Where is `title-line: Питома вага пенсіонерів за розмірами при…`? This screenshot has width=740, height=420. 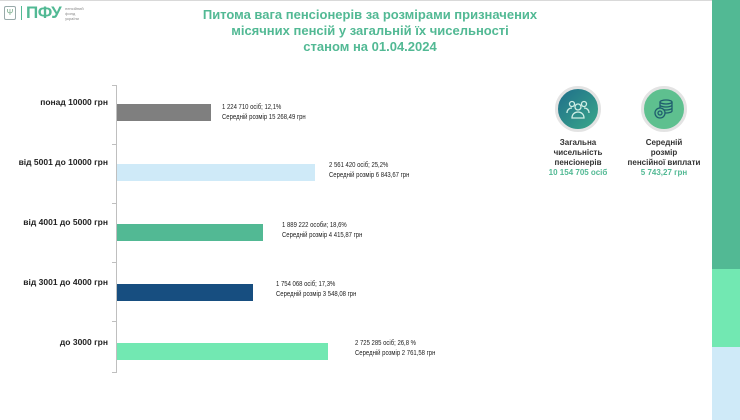
title-line: Питома вага пенсіонерів за розмірами при… is located at coordinates (370, 14).